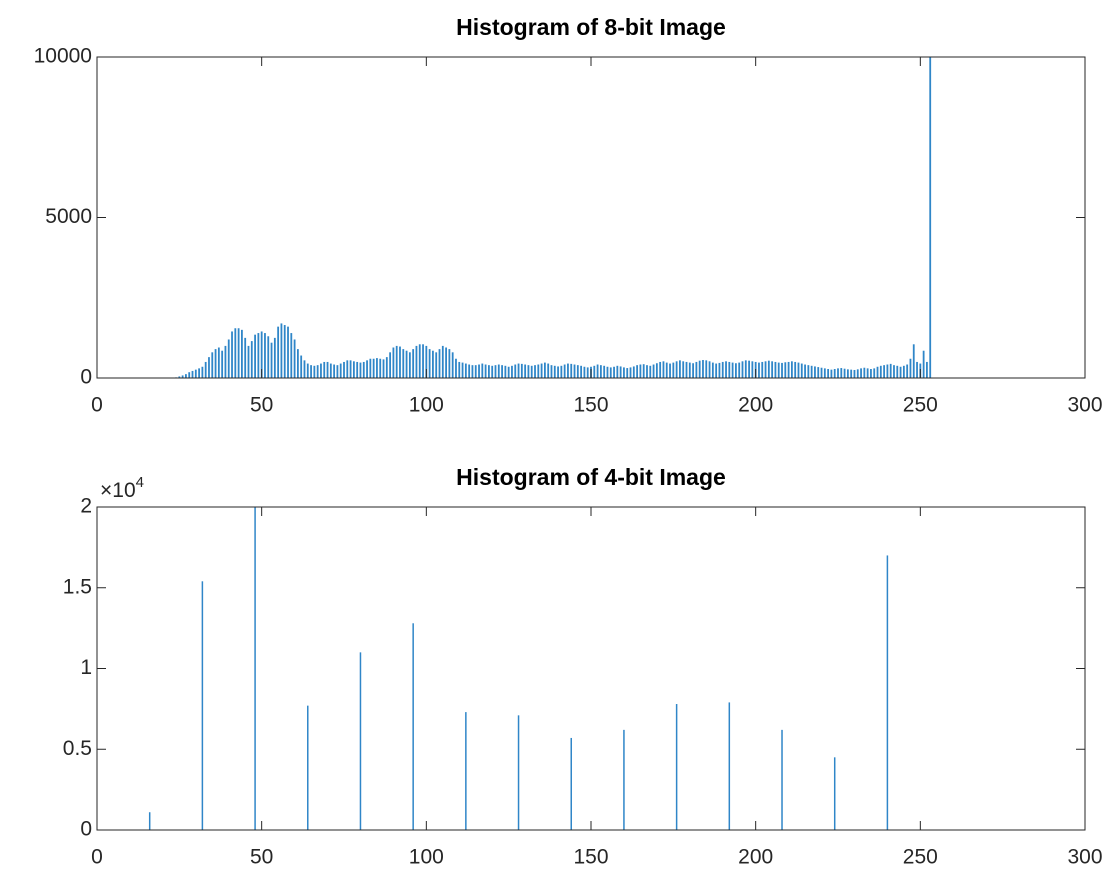 Image resolution: width=1117 pixels, height=873 pixels. Describe the element at coordinates (1084, 405) in the screenshot. I see `x-tick-label: 300` at that location.